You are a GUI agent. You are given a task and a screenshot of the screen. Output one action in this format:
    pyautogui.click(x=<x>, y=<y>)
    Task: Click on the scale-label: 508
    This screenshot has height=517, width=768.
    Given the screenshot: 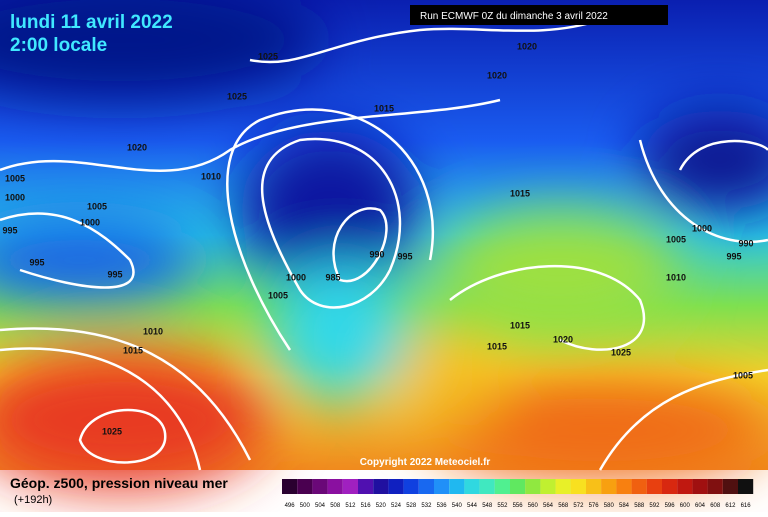 What is the action you would take?
    pyautogui.click(x=335, y=506)
    